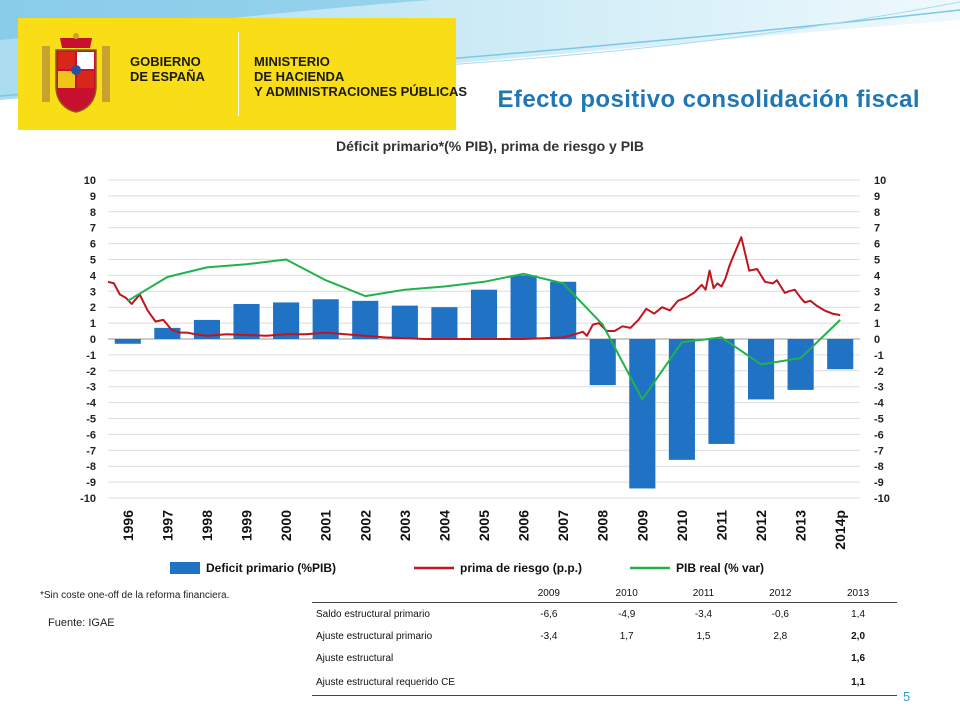 This screenshot has height=720, width=960. What do you see at coordinates (93, 197) in the screenshot?
I see `y-tick-label-left: 9` at bounding box center [93, 197].